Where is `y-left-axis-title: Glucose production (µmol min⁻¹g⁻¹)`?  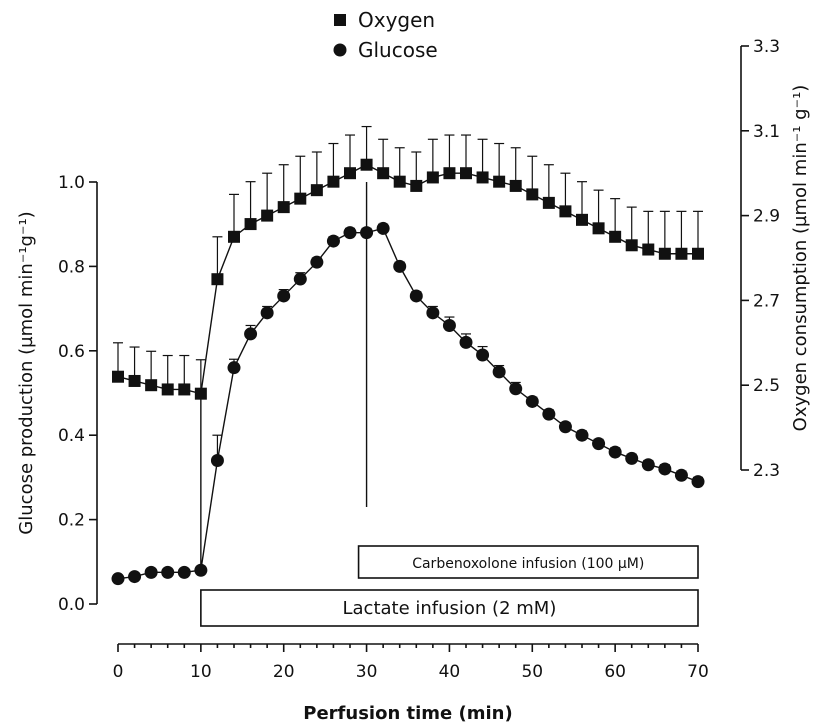
y-left-axis-title: Glucose production (µmol min⁻¹g⁻¹) is located at coordinates (26, 372).